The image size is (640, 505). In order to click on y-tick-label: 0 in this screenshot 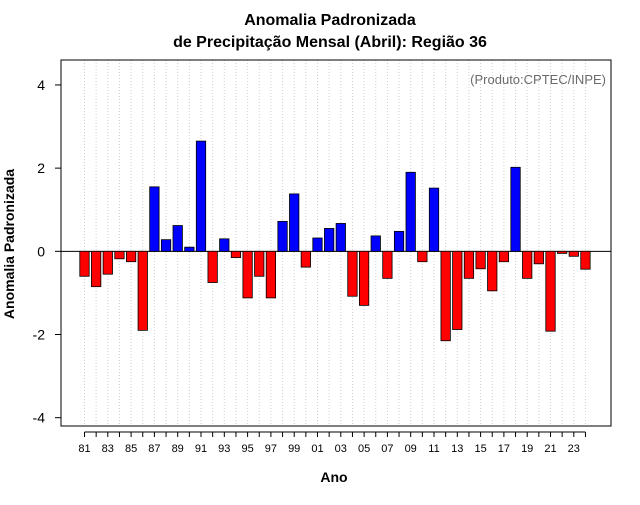, I will do `click(41, 251)`.